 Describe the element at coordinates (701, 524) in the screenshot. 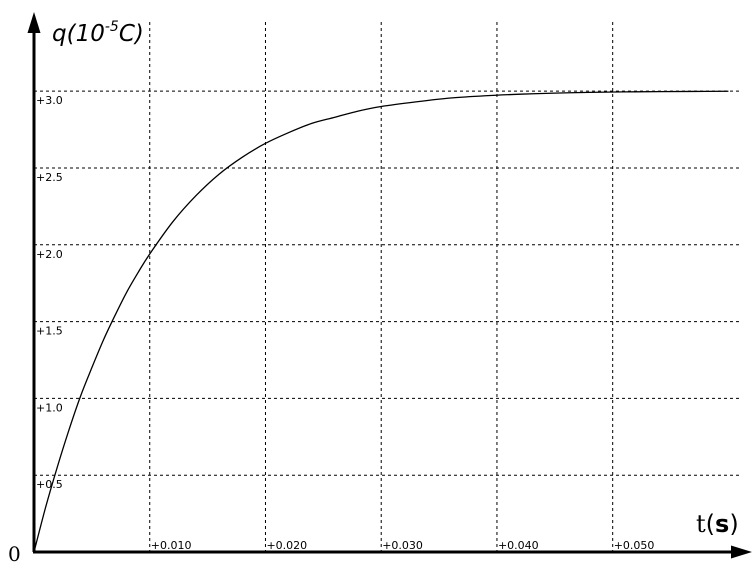

I see `x-axis-label-symbol: t` at that location.